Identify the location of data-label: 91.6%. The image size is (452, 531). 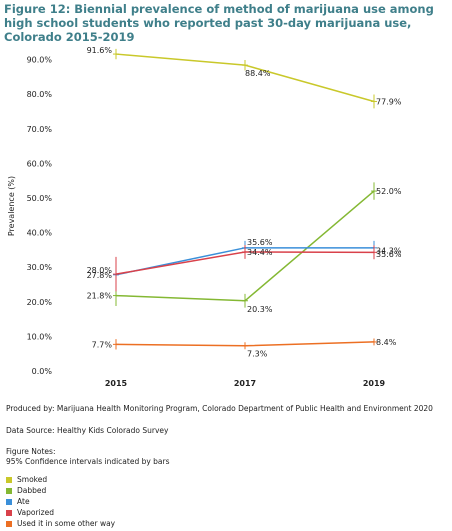
(100, 50).